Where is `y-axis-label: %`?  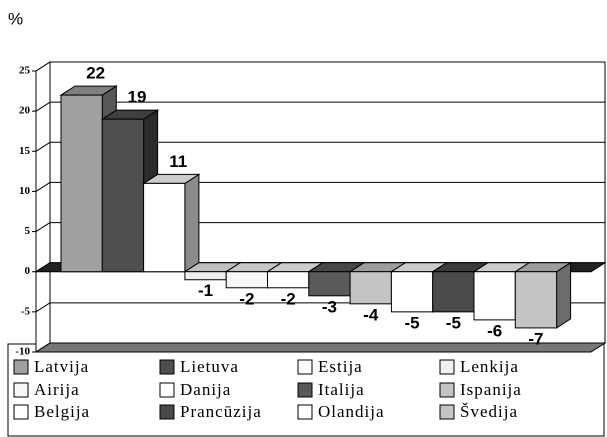
y-axis-label: % is located at coordinates (15, 18).